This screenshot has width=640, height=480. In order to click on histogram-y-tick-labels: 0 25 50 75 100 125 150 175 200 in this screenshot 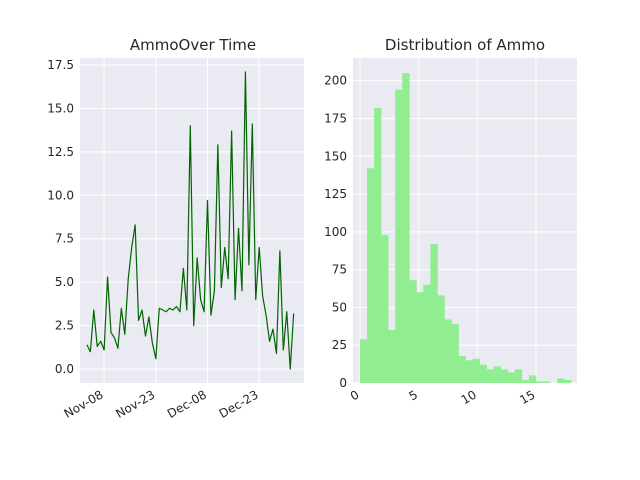, I will do `click(335, 232)`.